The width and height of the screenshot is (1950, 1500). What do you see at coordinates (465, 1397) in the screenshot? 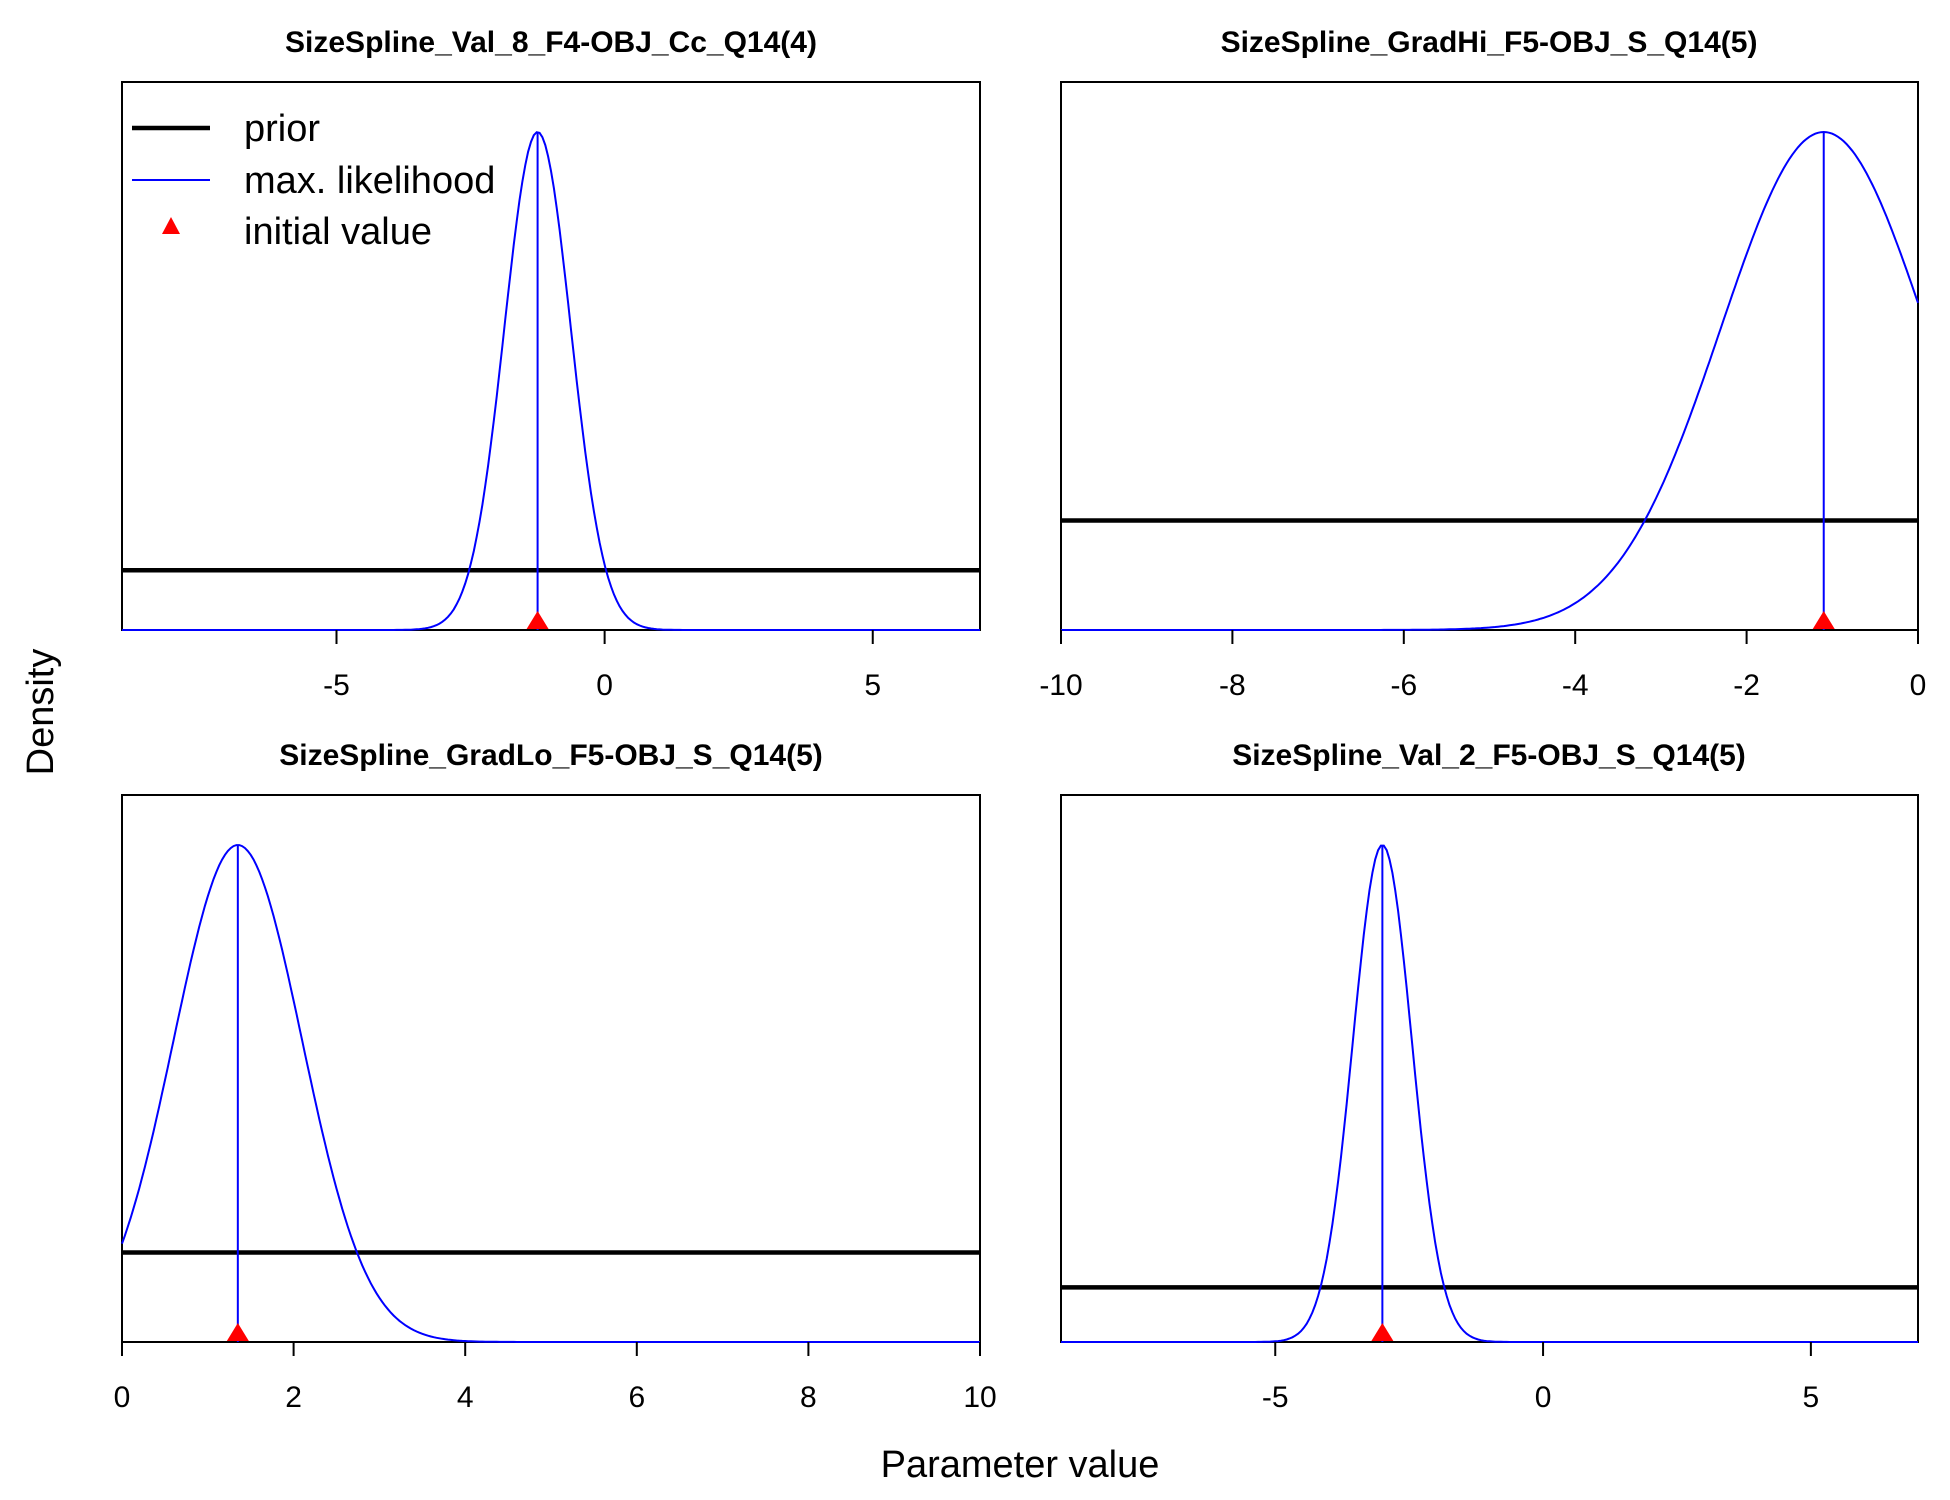
I see `panel-3-tick-label-2: 4` at bounding box center [465, 1397].